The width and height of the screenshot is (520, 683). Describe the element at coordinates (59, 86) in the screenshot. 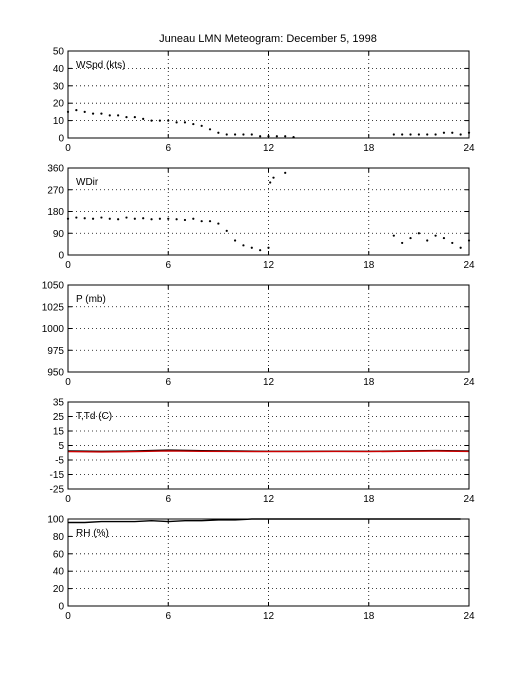

I see `y-tick-label: 30` at that location.